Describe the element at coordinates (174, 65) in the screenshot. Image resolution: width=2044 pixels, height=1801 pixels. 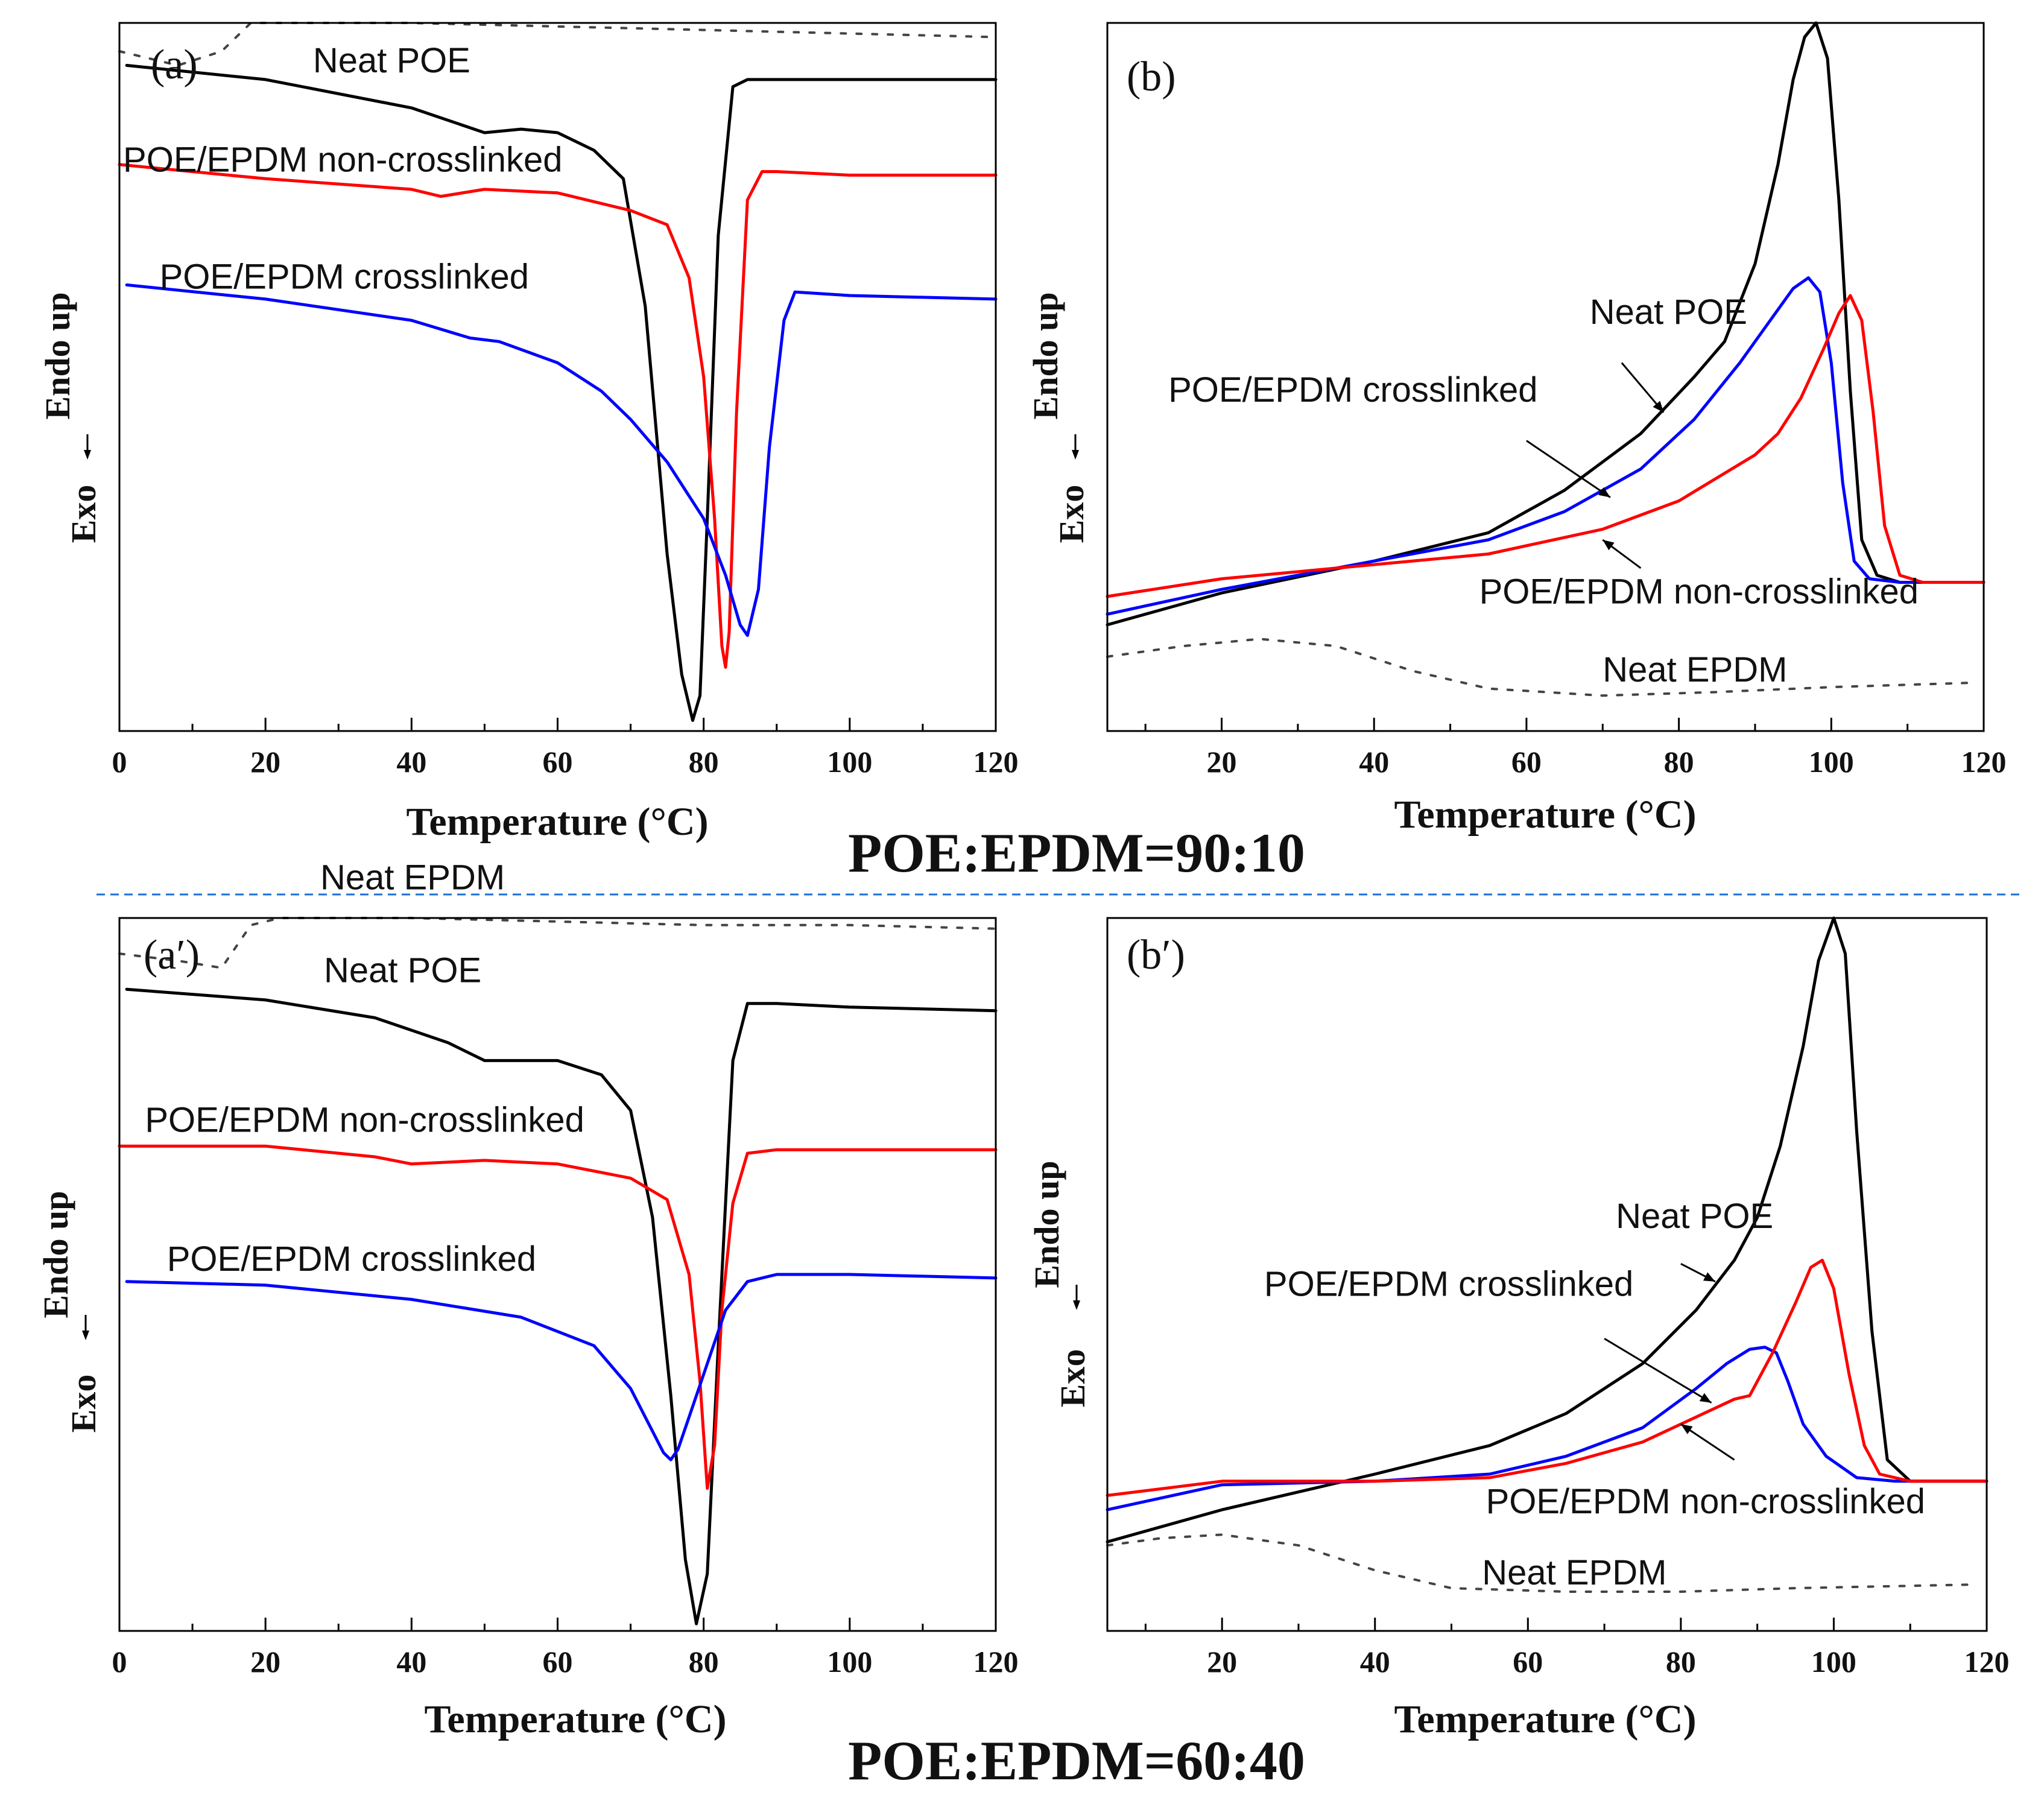
I see `panel-label: (a)` at that location.